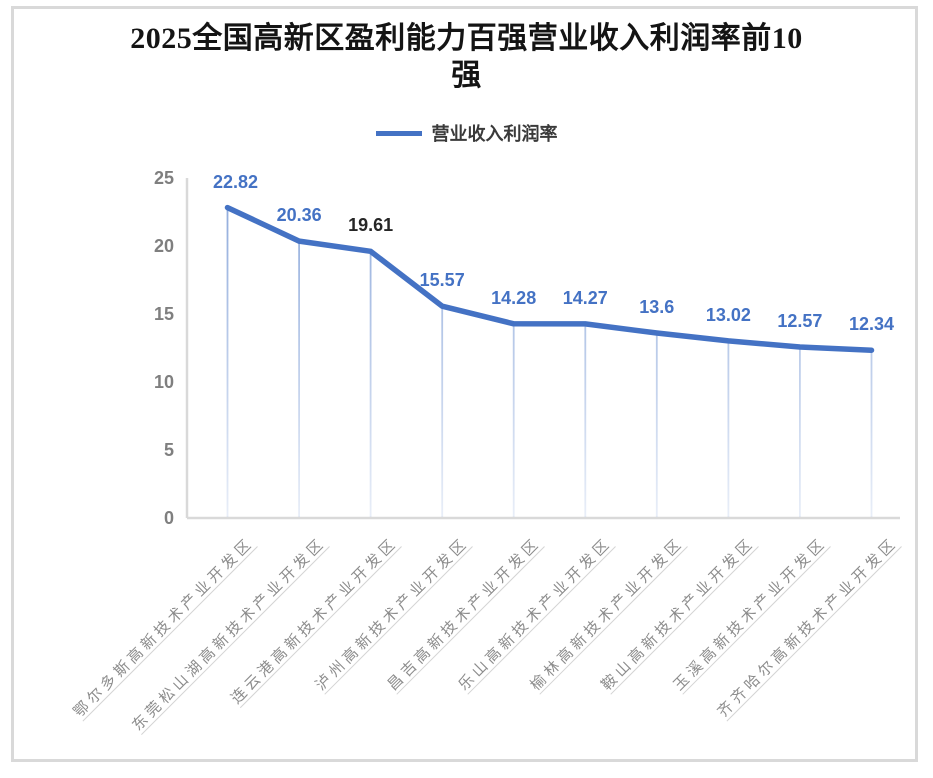 Image resolution: width=933 pixels, height=778 pixels. I want to click on legend-line-marker, so click(398, 133).